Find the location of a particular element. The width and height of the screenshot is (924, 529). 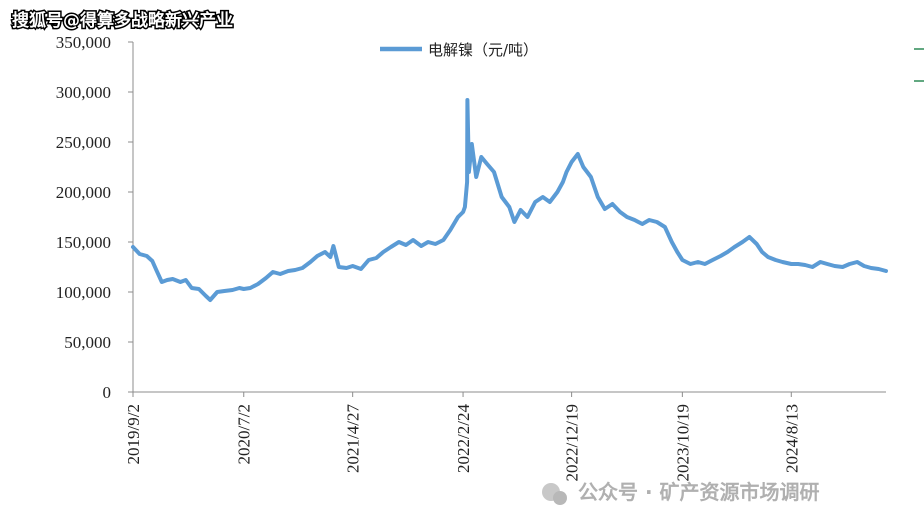

x-tick-label: 2024/8/13 is located at coordinates (791, 438).